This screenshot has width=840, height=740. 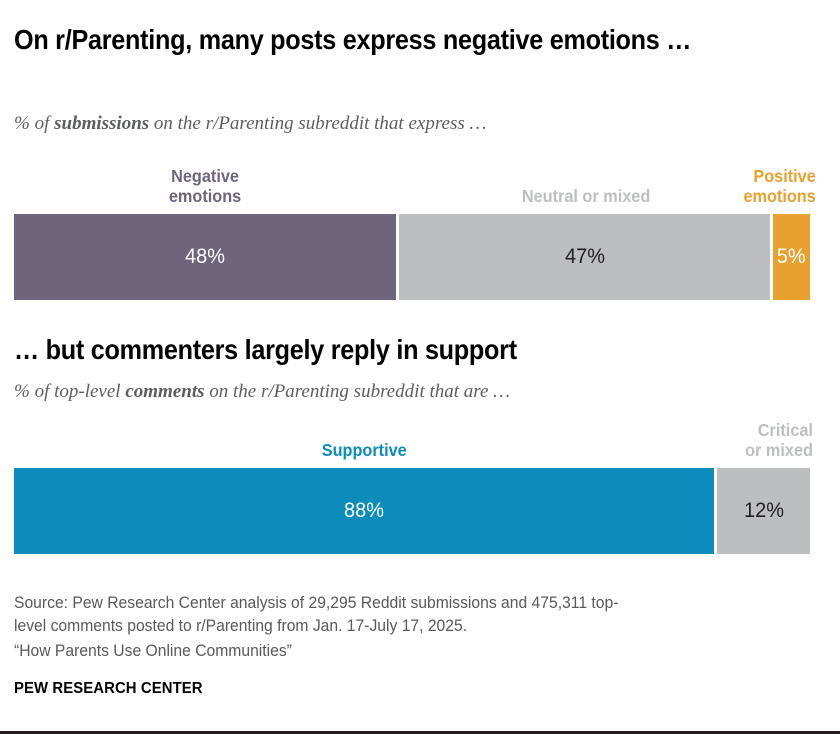 I want to click on report-title: “How Parents Use Online Communities”, so click(x=153, y=650).